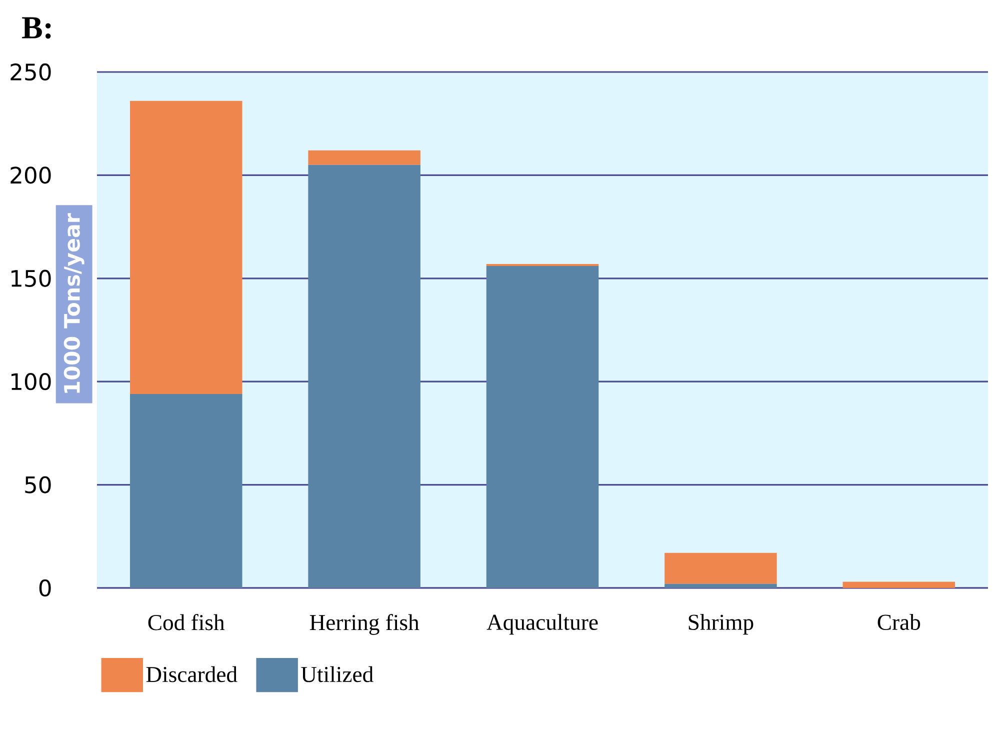 Image resolution: width=993 pixels, height=742 pixels. Describe the element at coordinates (192, 674) in the screenshot. I see `legend-label: Discarded` at that location.